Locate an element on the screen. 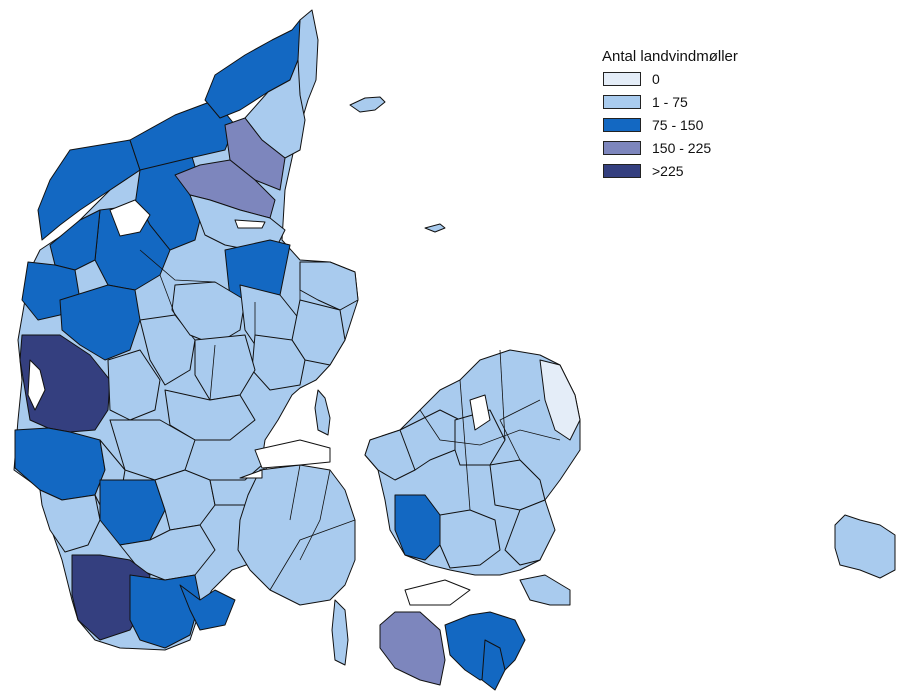 This screenshot has height=700, width=900. municipality-anholt is located at coordinates (367, 104).